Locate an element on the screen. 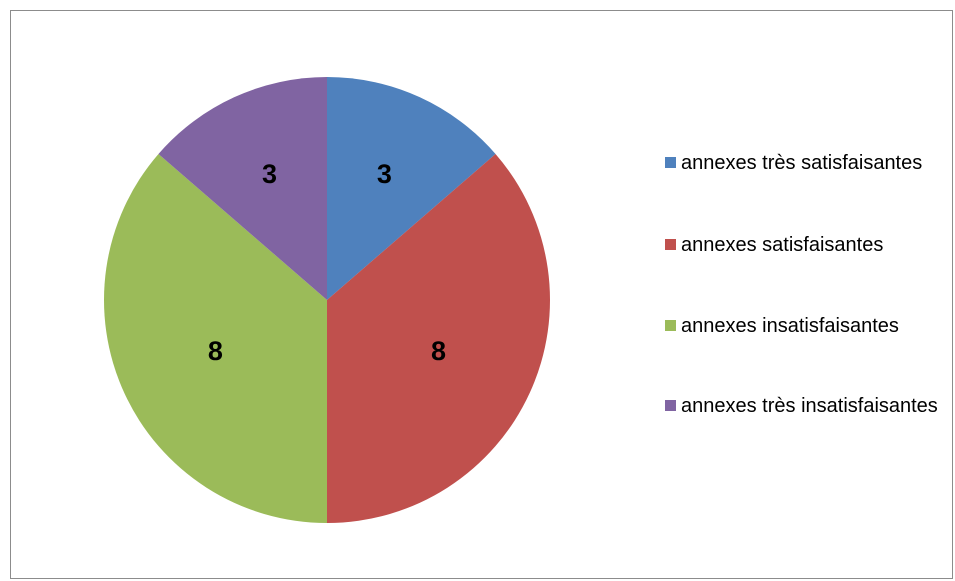 The image size is (955, 581). legend-label: annexes satisfaisantes is located at coordinates (782, 245).